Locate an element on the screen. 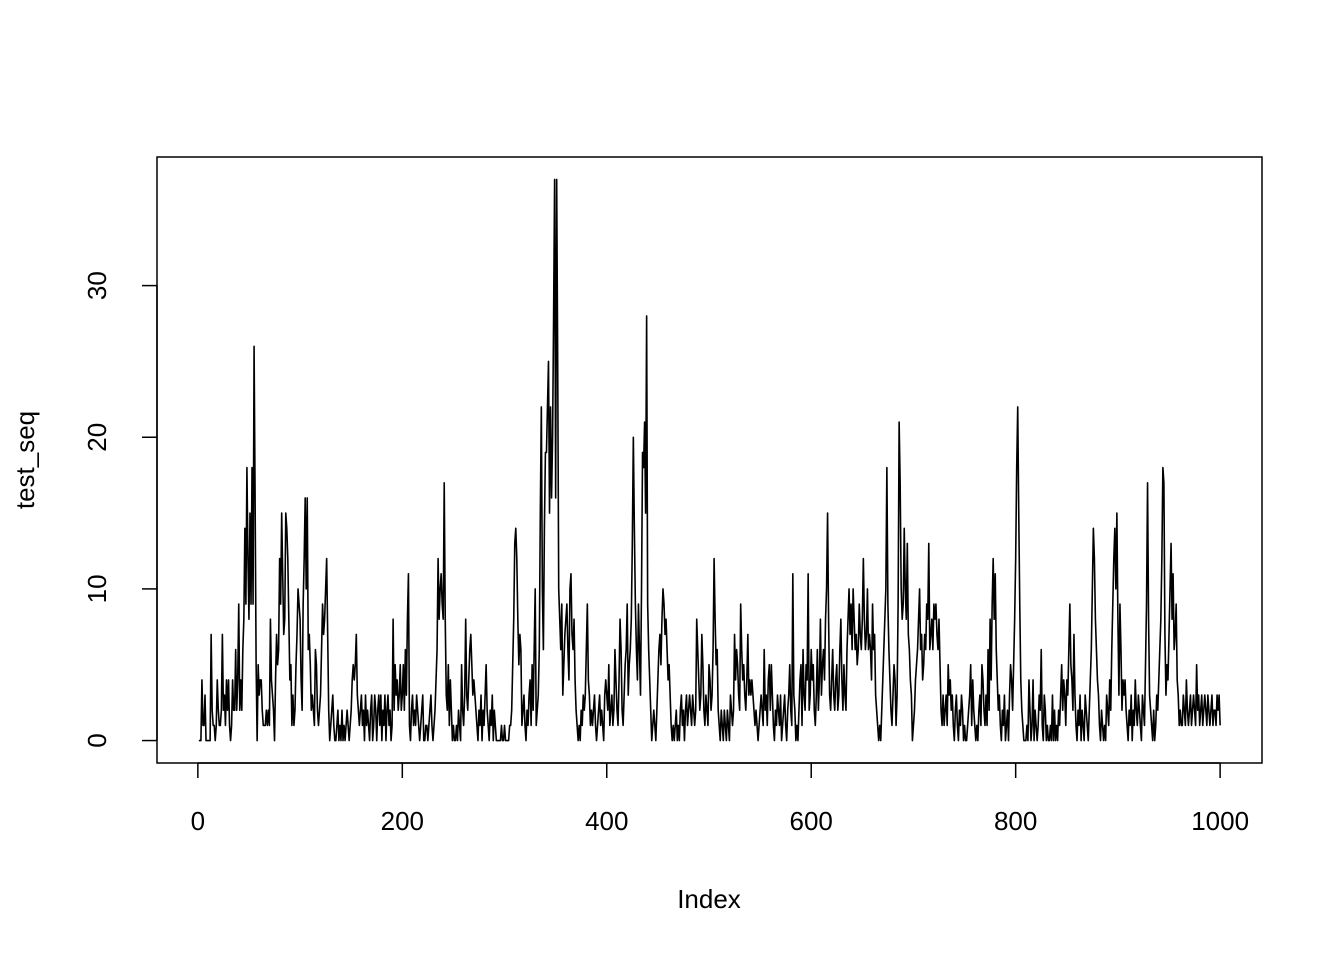  x-axis-label: Index is located at coordinates (709, 899).